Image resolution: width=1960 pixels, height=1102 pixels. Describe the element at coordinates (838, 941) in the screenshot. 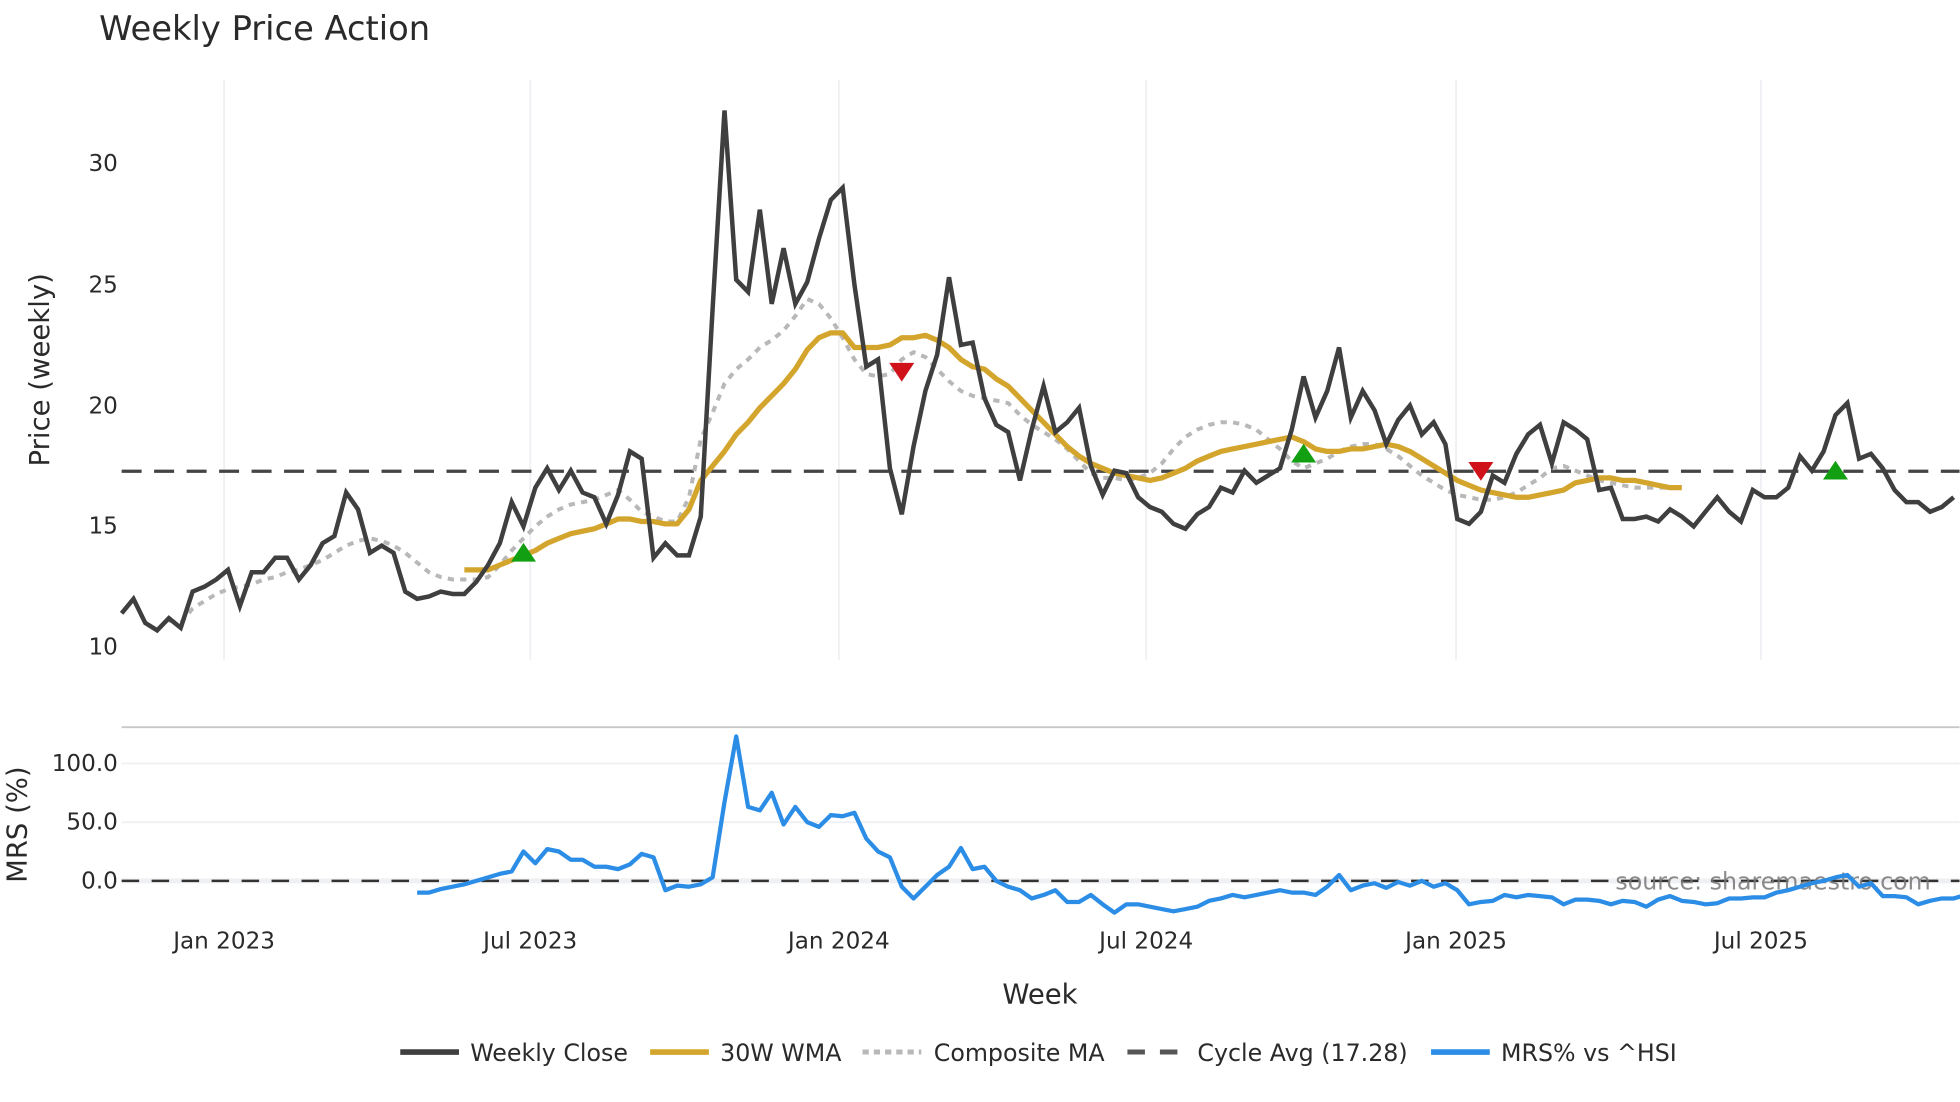

I see `xtick-label: Jan 2024` at that location.